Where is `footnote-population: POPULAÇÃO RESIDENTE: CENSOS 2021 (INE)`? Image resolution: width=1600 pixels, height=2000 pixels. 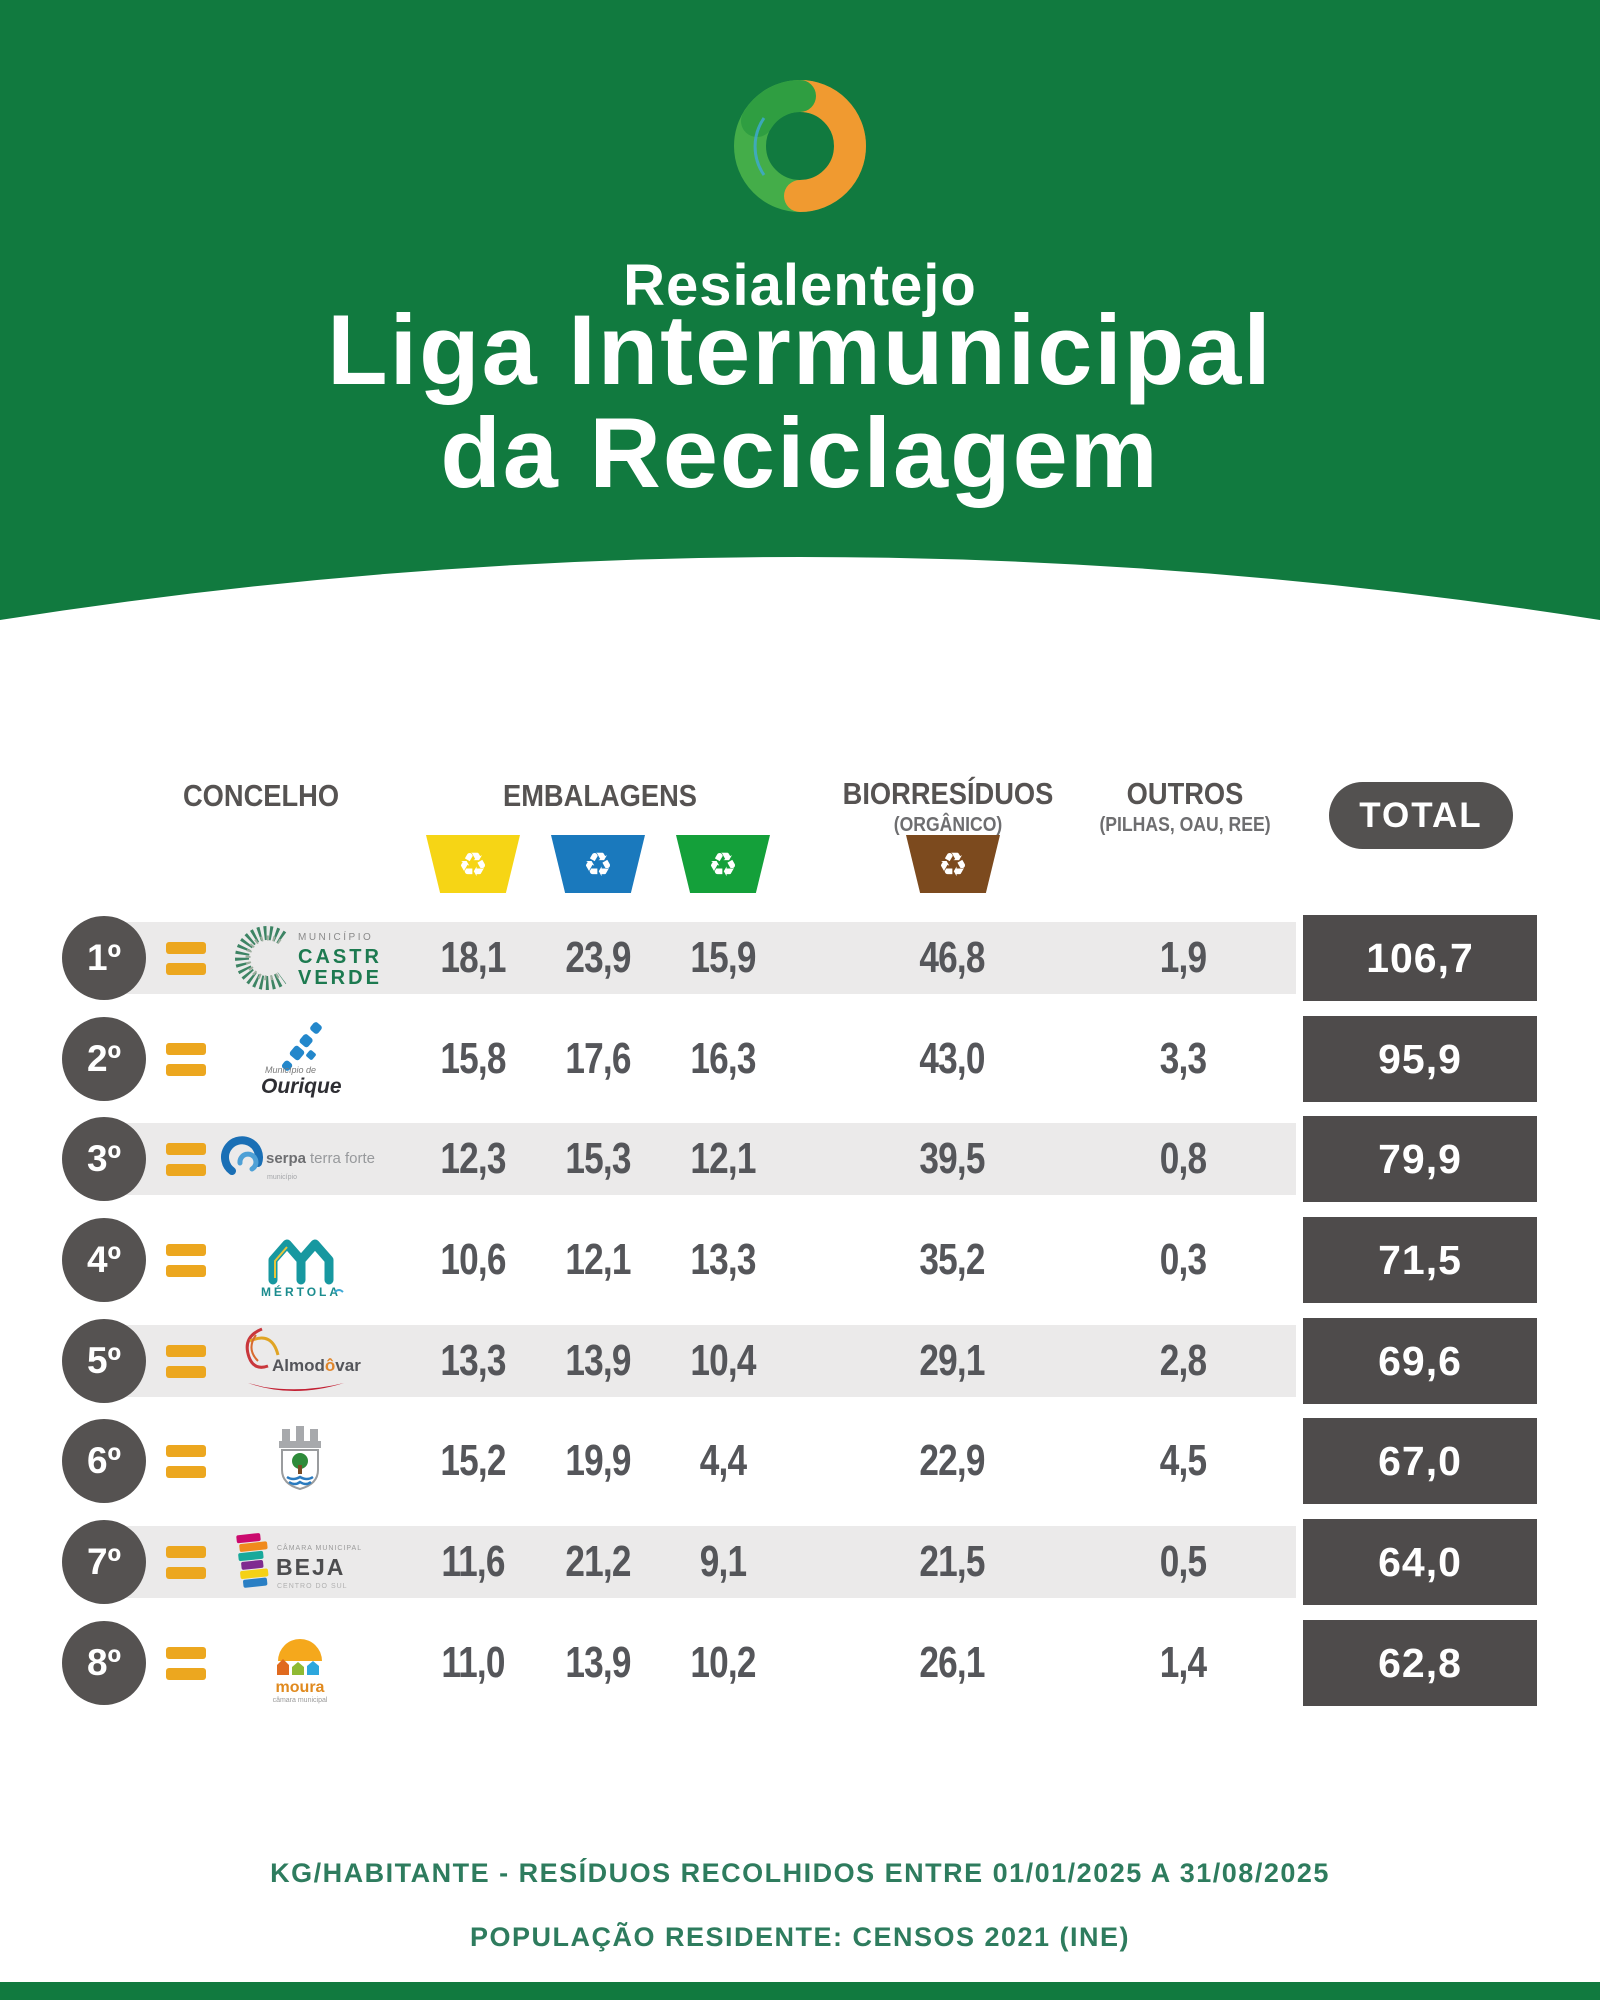 footnote-population: POPULAÇÃO RESIDENTE: CENSOS 2021 (INE) is located at coordinates (800, 1937).